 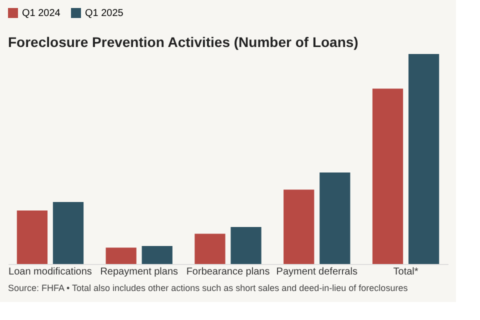 I want to click on legend-label: Q1 2025, so click(x=104, y=13).